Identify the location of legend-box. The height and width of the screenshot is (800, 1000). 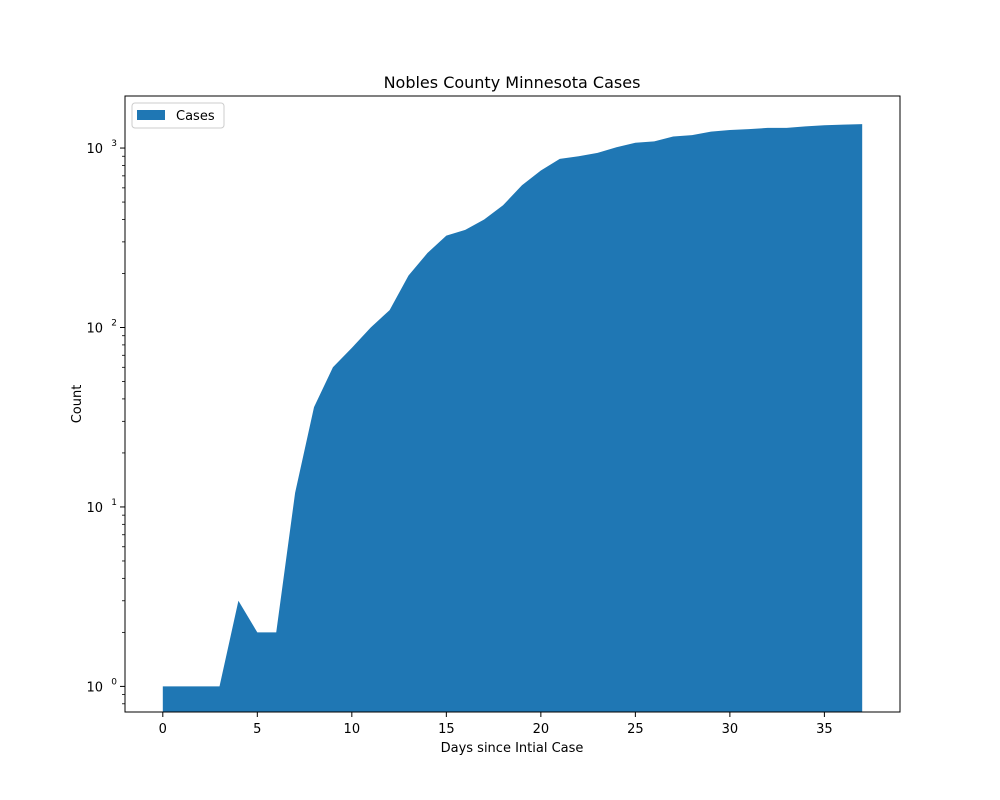
(178, 115).